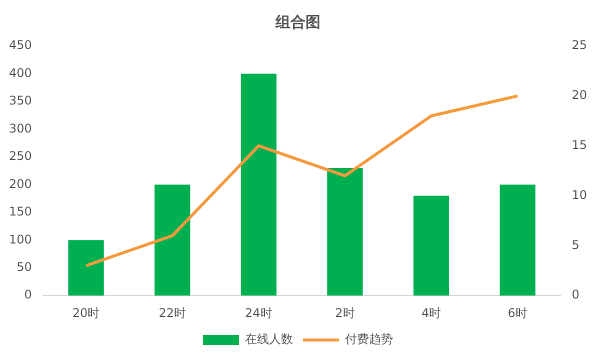  What do you see at coordinates (269, 339) in the screenshot?
I see `legend-label: 在线人数` at bounding box center [269, 339].